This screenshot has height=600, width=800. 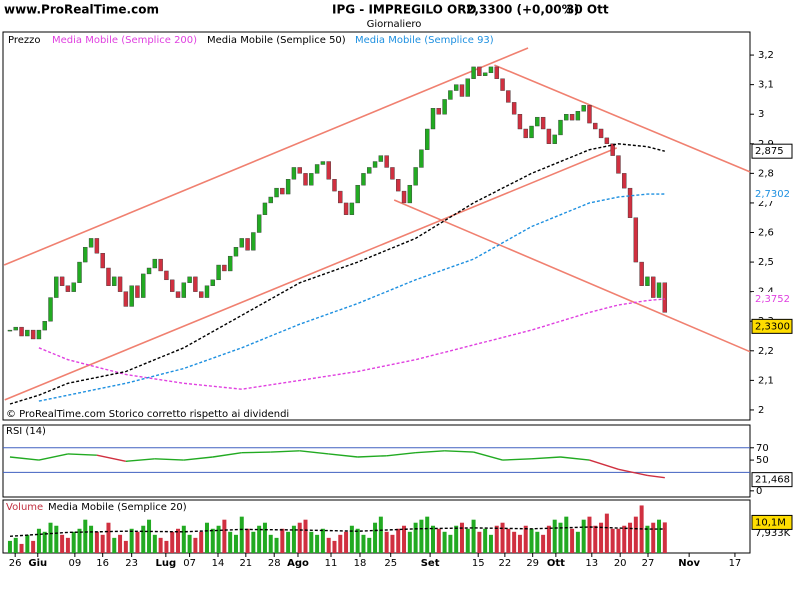 I want to click on value-box, so click(x=772, y=298).